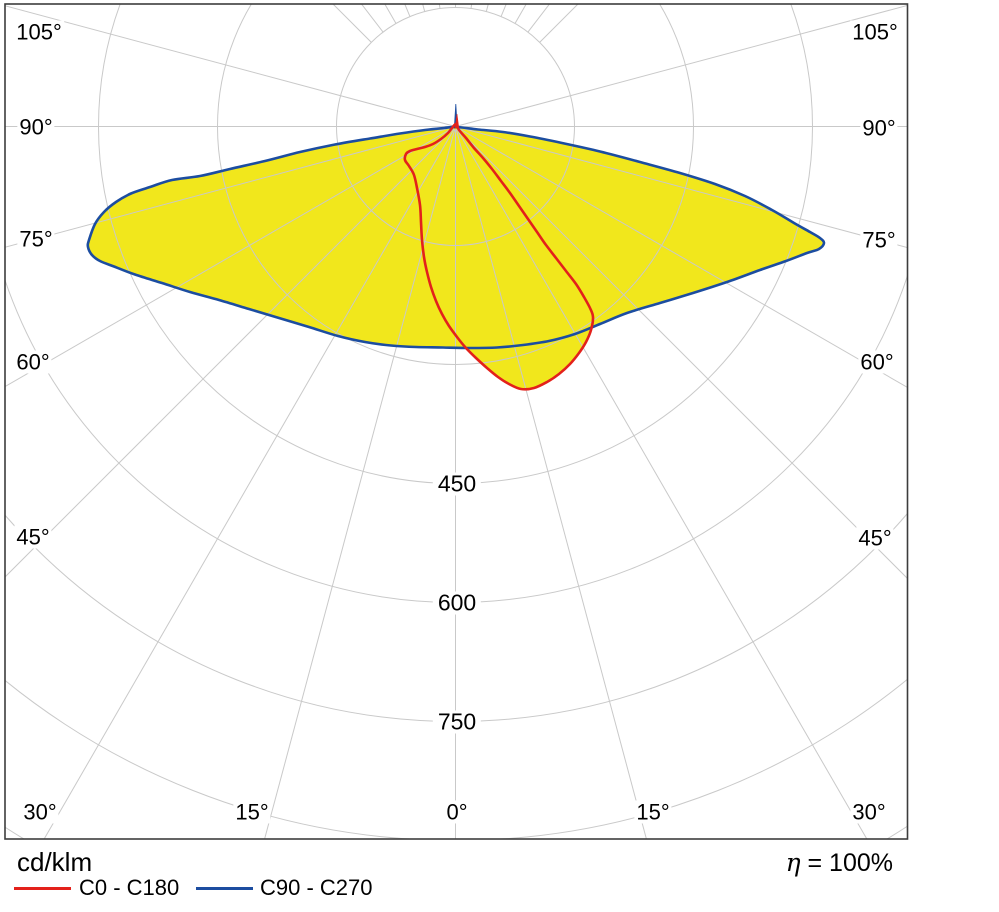 This screenshot has height=912, width=999. What do you see at coordinates (793, 862) in the screenshot?
I see `eta-symbol: η` at bounding box center [793, 862].